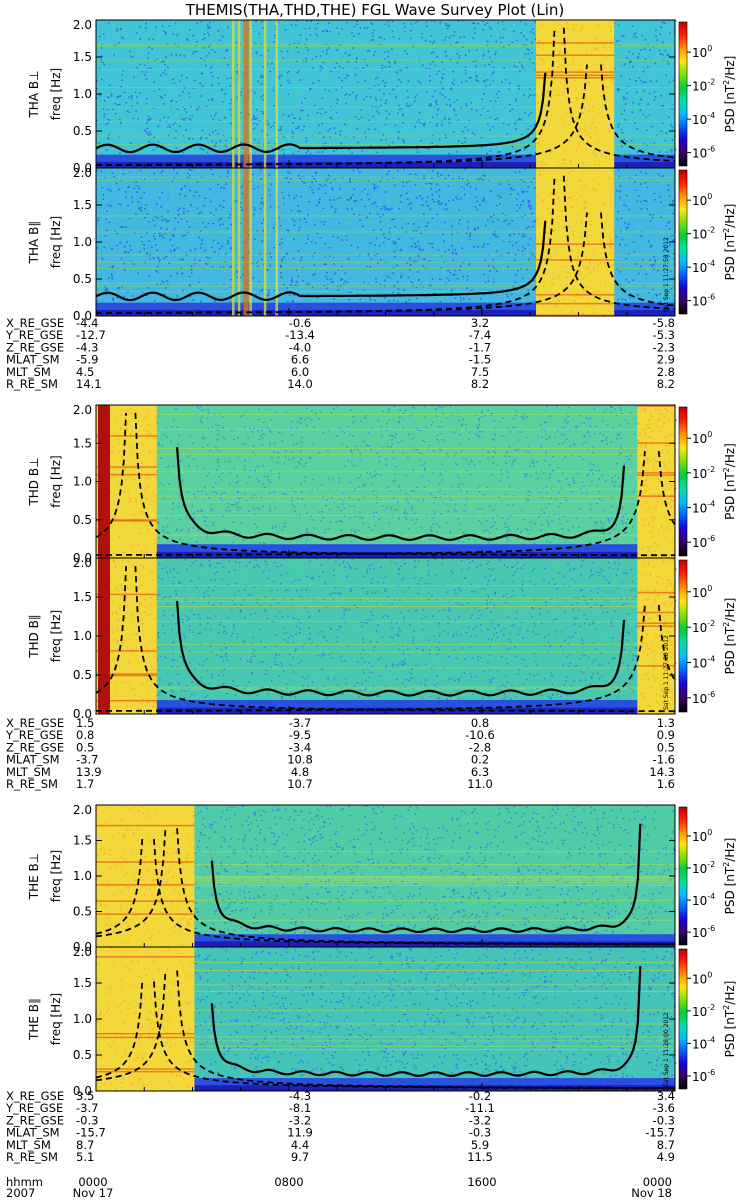 The height and width of the screenshot is (1200, 750). What do you see at coordinates (34, 636) in the screenshot?
I see `panel-label: THD B∥` at bounding box center [34, 636].